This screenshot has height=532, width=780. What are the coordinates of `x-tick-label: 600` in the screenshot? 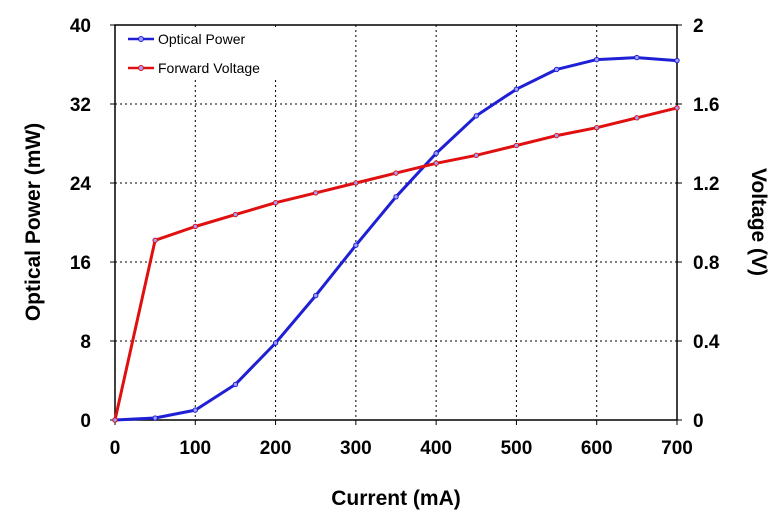 It's located at (597, 448).